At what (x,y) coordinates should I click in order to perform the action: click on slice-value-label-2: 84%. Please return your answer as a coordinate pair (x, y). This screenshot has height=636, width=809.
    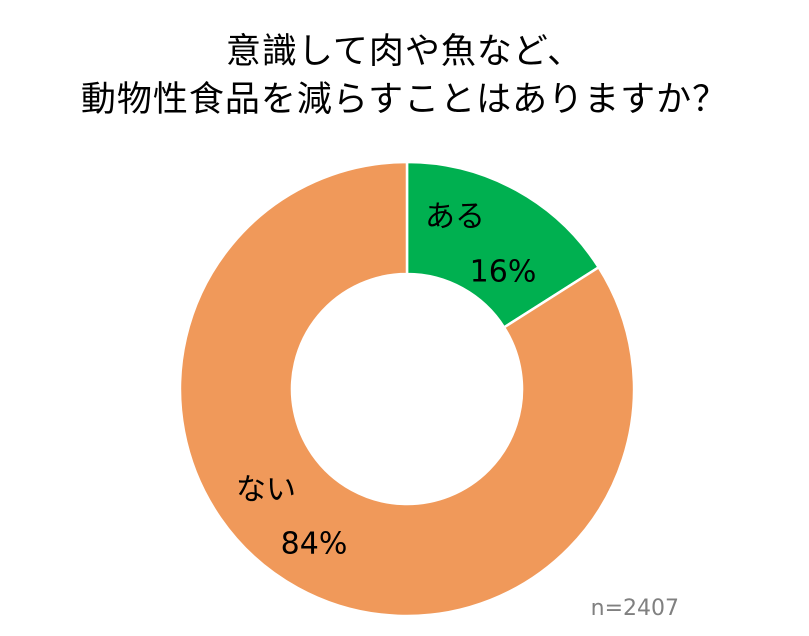
    Looking at the image, I should click on (314, 544).